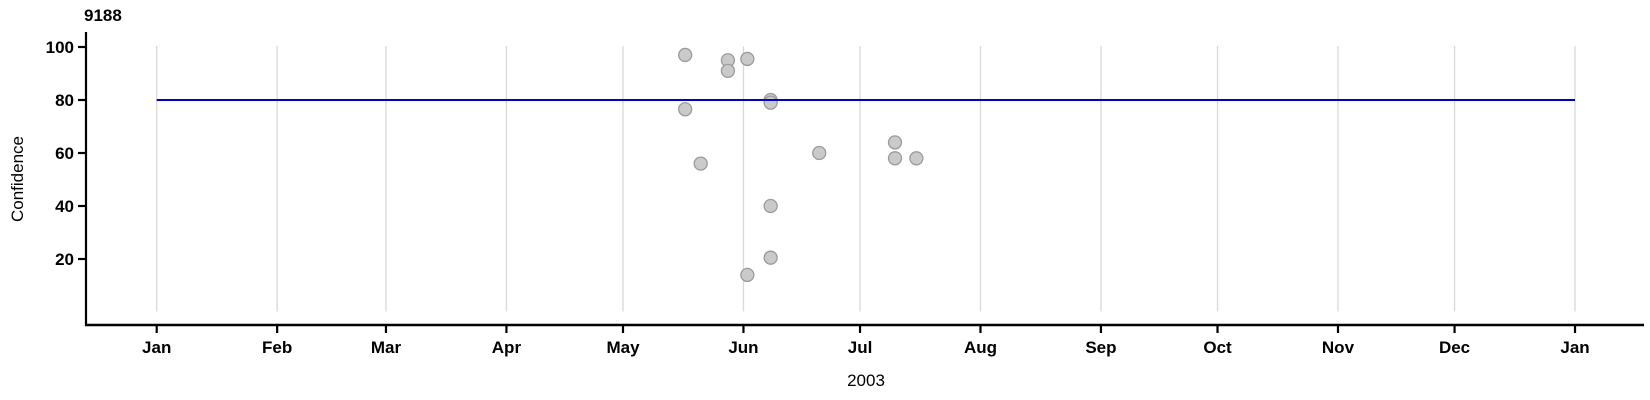  I want to click on y-tick-label: 80, so click(64, 100).